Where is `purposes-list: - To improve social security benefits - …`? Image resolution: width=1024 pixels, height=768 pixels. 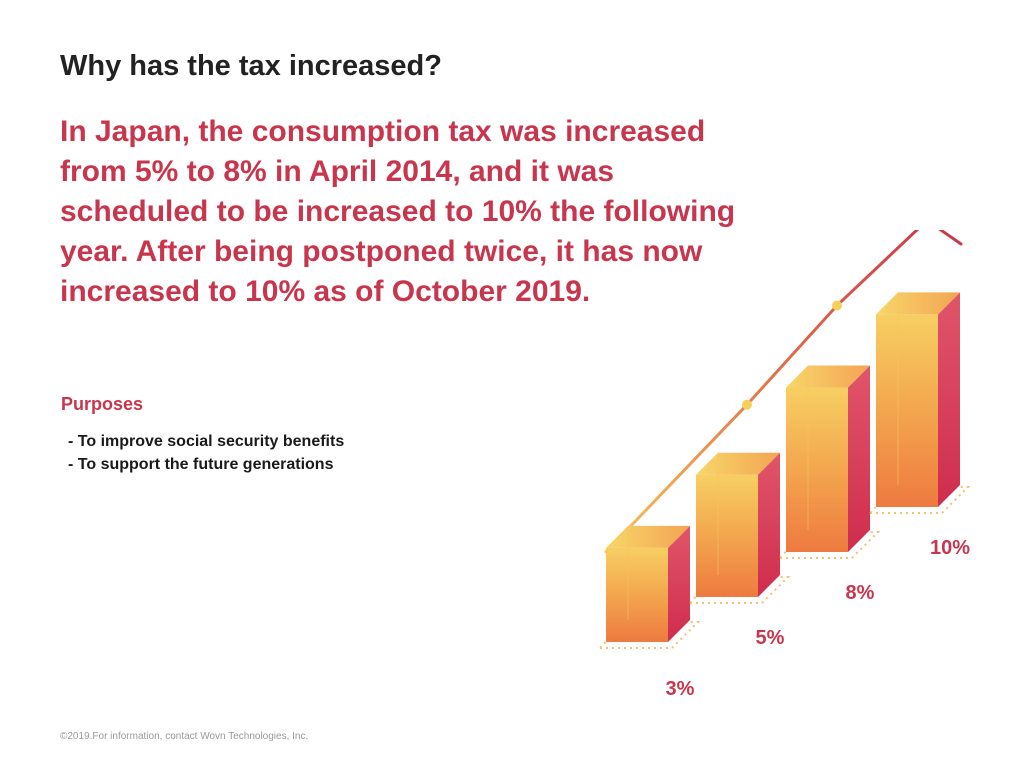 purposes-list: - To improve social security benefits - … is located at coordinates (206, 453).